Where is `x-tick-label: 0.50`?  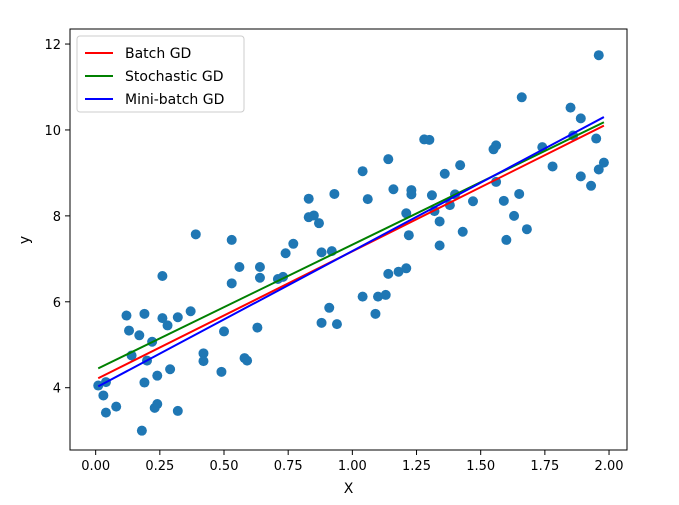
x-tick-label: 0.50 is located at coordinates (224, 466).